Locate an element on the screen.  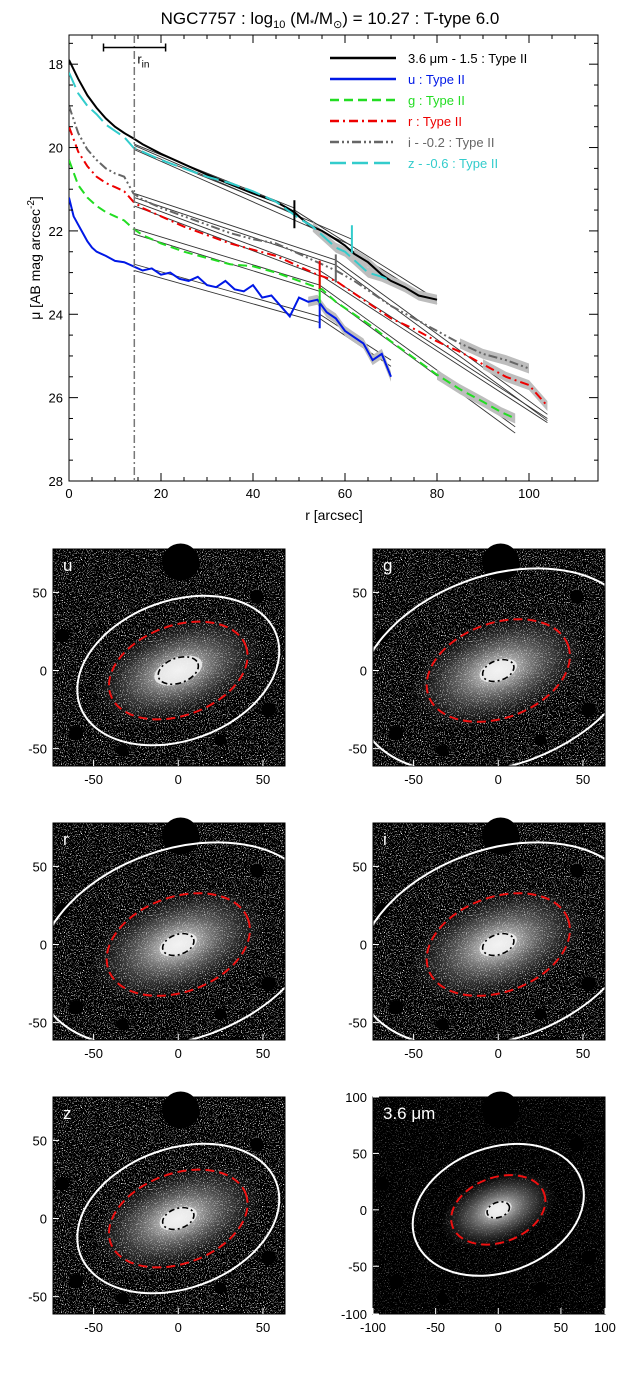
x-tick-label: 0 is located at coordinates (68, 493).